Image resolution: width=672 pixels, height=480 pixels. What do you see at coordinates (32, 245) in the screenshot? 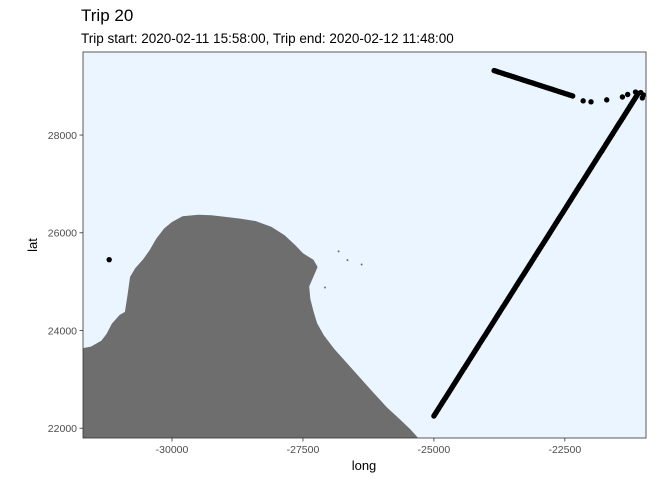
I see `y-axis-title: lat` at bounding box center [32, 245].